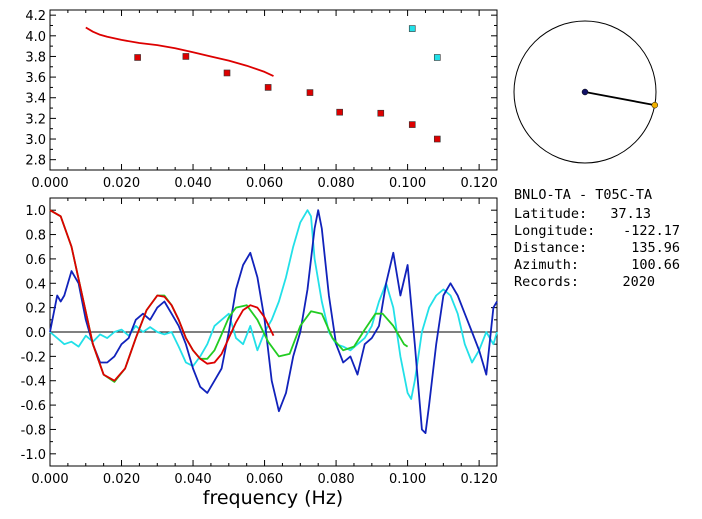 This screenshot has height=519, width=702. Describe the element at coordinates (35, 211) in the screenshot. I see `spectra-ytick-label: 1.0` at that location.